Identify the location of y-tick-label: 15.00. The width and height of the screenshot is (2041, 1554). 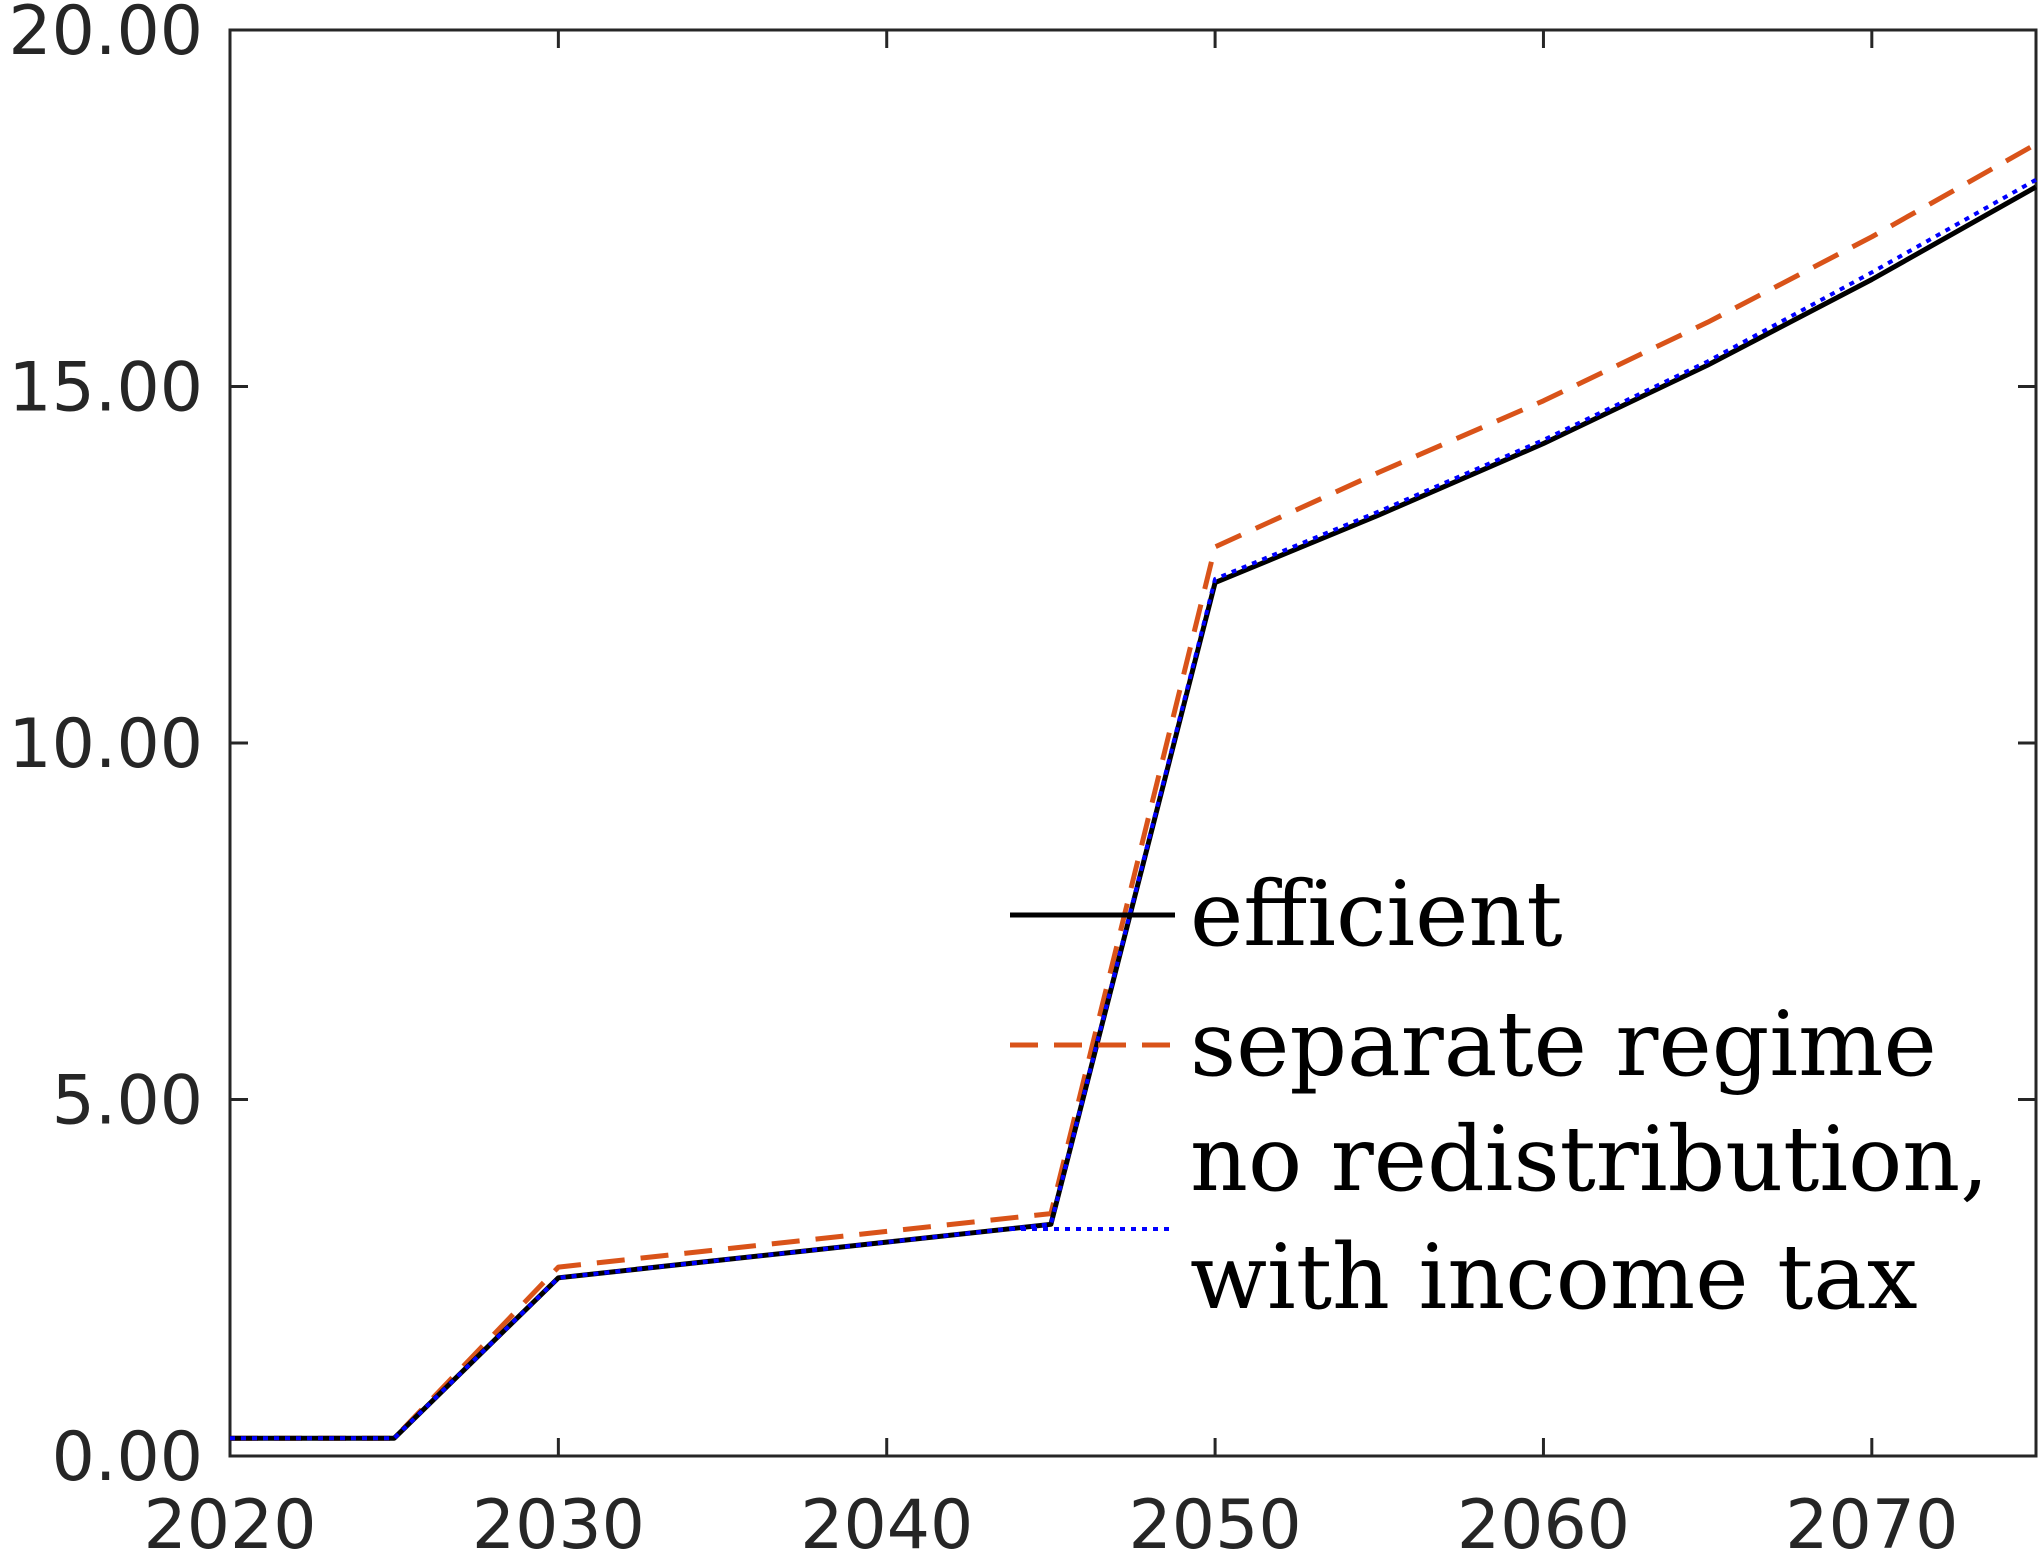
(105, 388).